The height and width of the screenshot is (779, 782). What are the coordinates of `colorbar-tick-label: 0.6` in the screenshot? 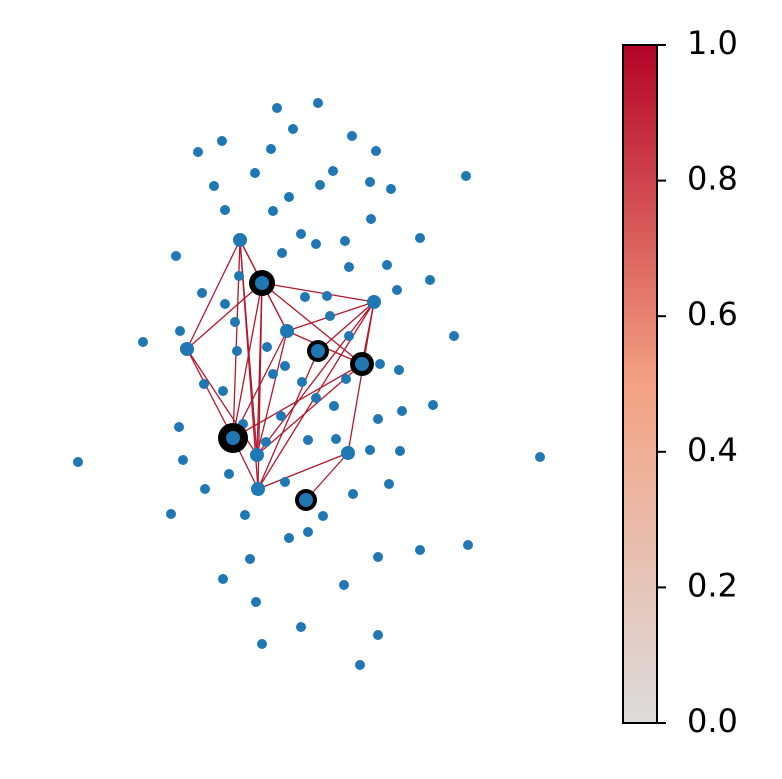 It's located at (712, 314).